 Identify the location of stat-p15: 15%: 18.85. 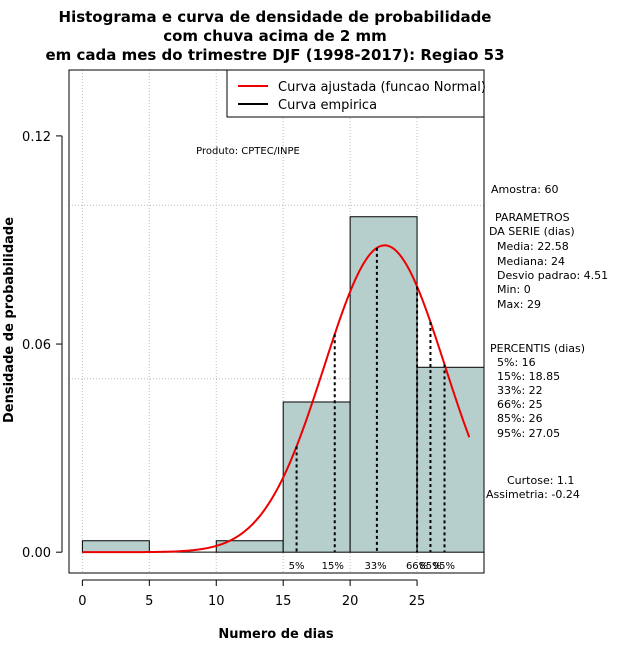
(528, 376).